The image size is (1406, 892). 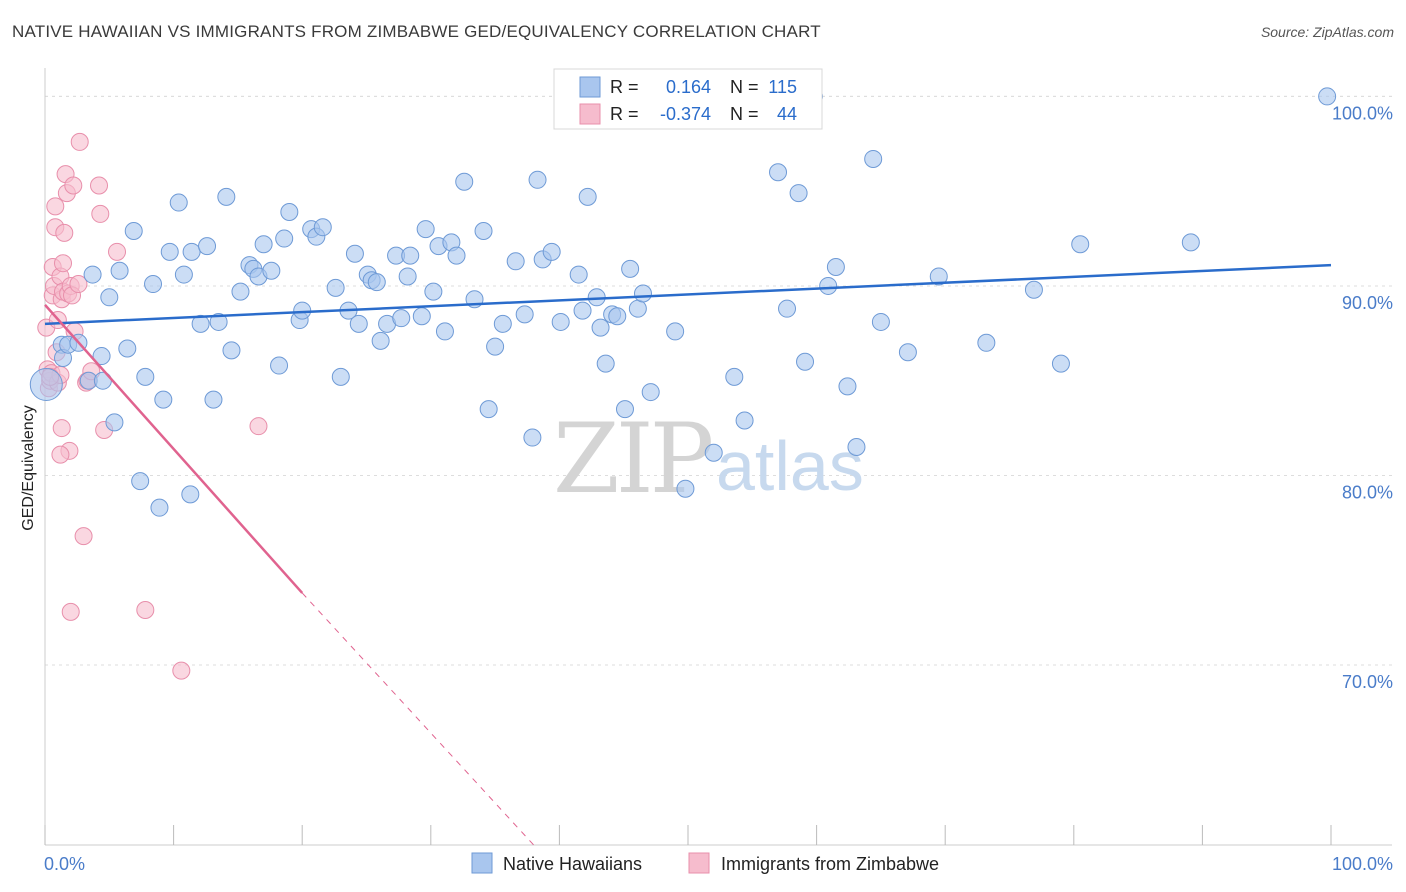 I want to click on series-immigrants-from-zimbabwe, so click(x=152, y=406).